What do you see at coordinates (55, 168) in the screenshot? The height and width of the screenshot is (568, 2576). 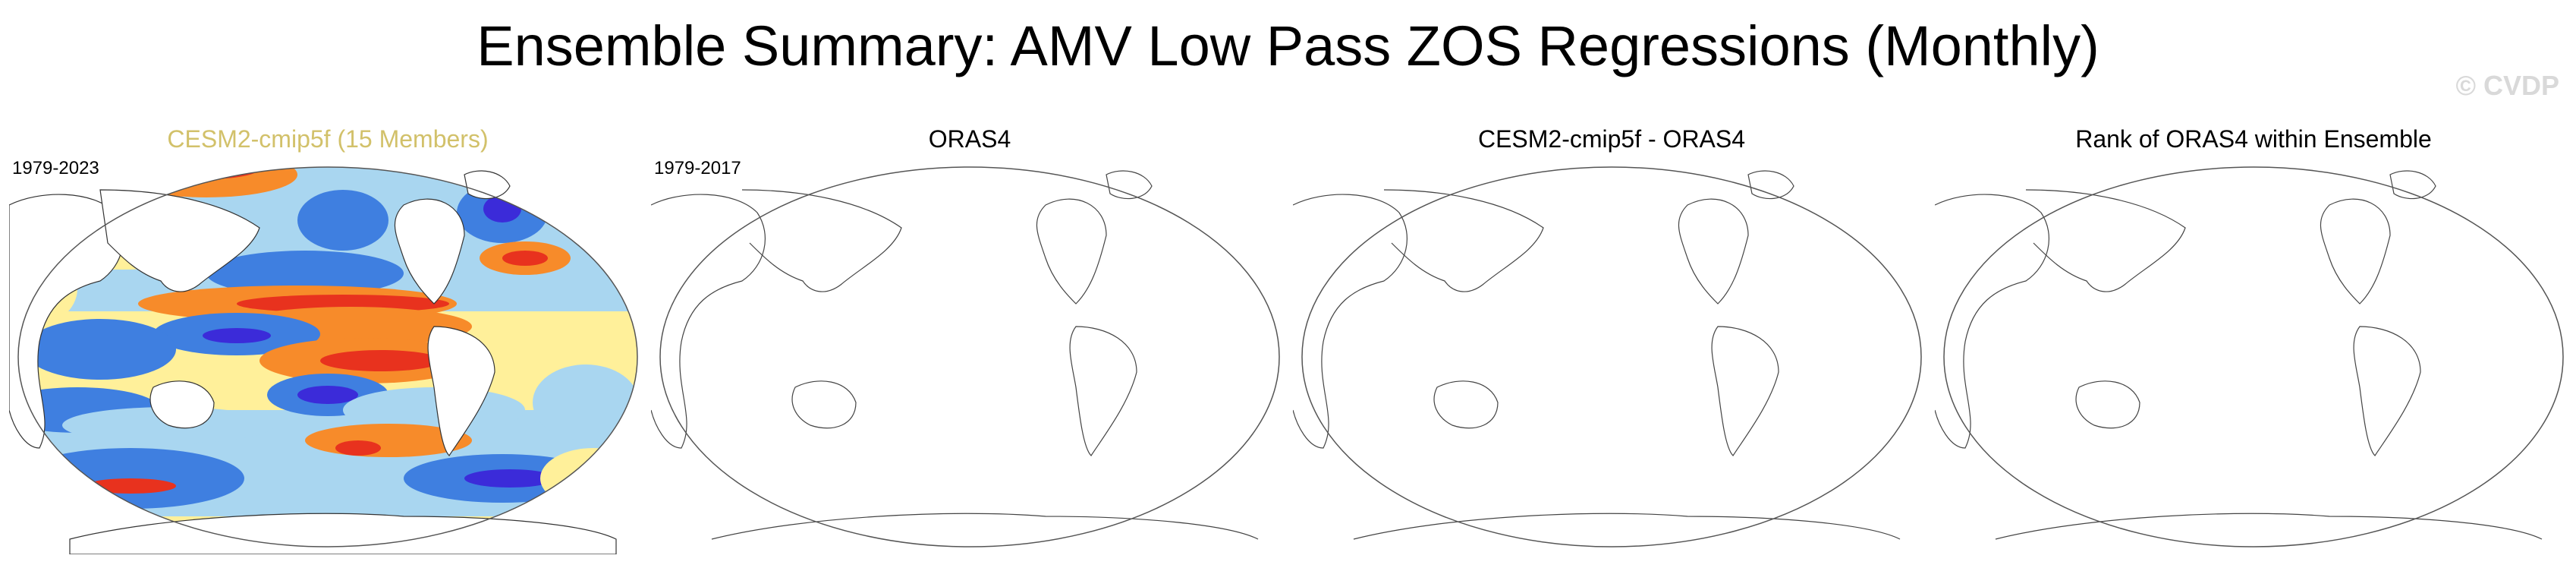 I see `period-label: 1979-2023` at bounding box center [55, 168].